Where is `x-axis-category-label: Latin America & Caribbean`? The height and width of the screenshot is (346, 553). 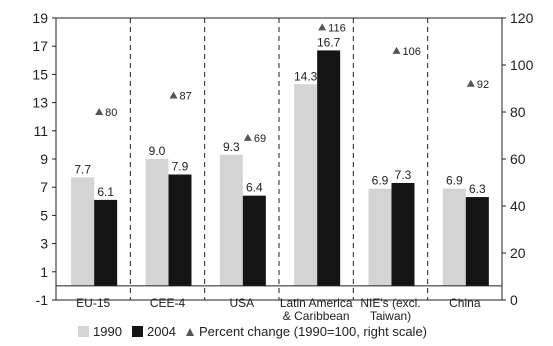 x-axis-category-label: Latin America & Caribbean is located at coordinates (316, 309).